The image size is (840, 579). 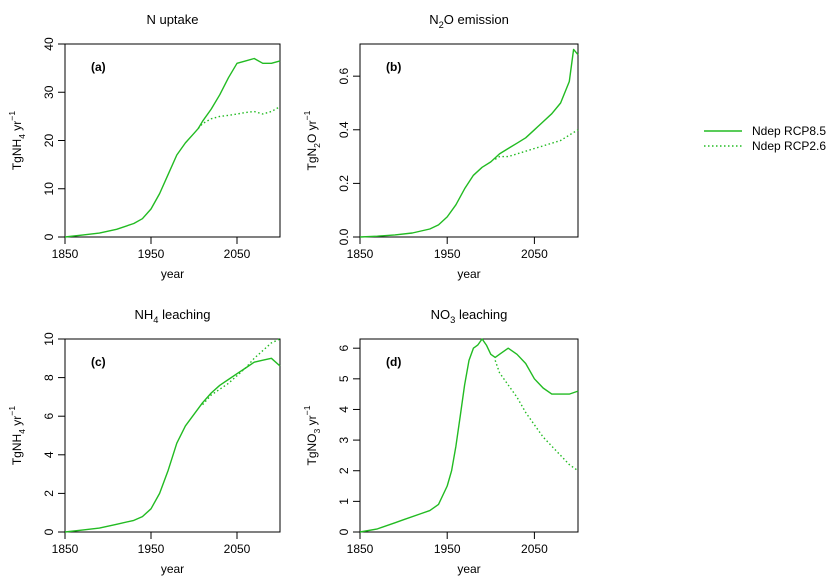 I want to click on chart-title: N2O emission, so click(x=469, y=21).